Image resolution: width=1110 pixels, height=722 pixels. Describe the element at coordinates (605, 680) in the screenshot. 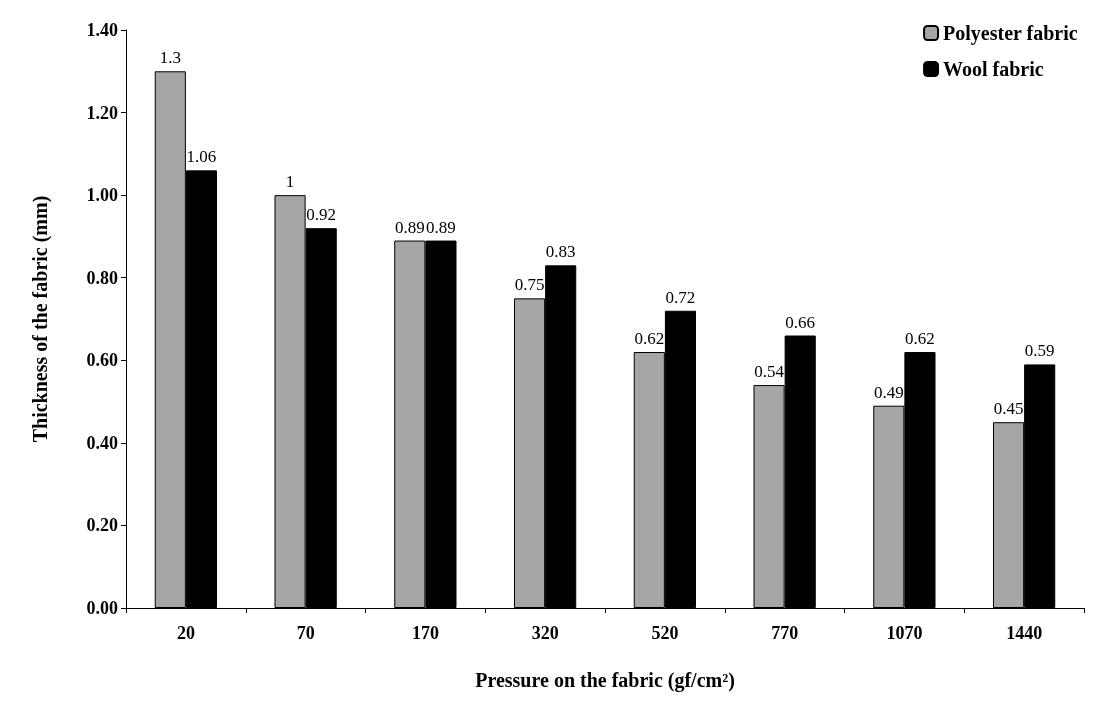

I see `x-axis-title: Pressure on the fabric (gf/cm²)` at that location.